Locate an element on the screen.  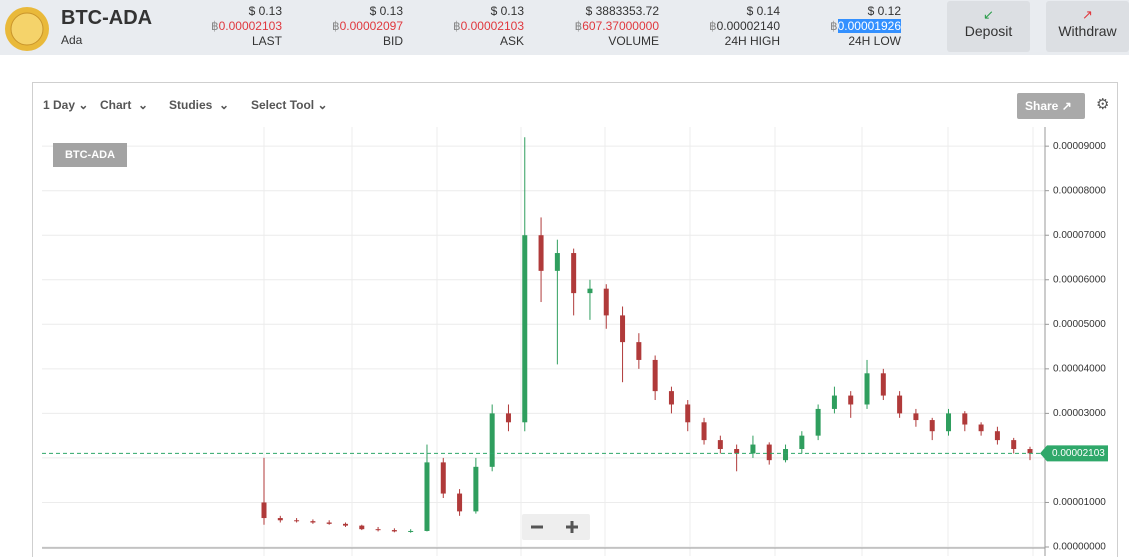
menu: Studies ⌄ is located at coordinates (199, 105).